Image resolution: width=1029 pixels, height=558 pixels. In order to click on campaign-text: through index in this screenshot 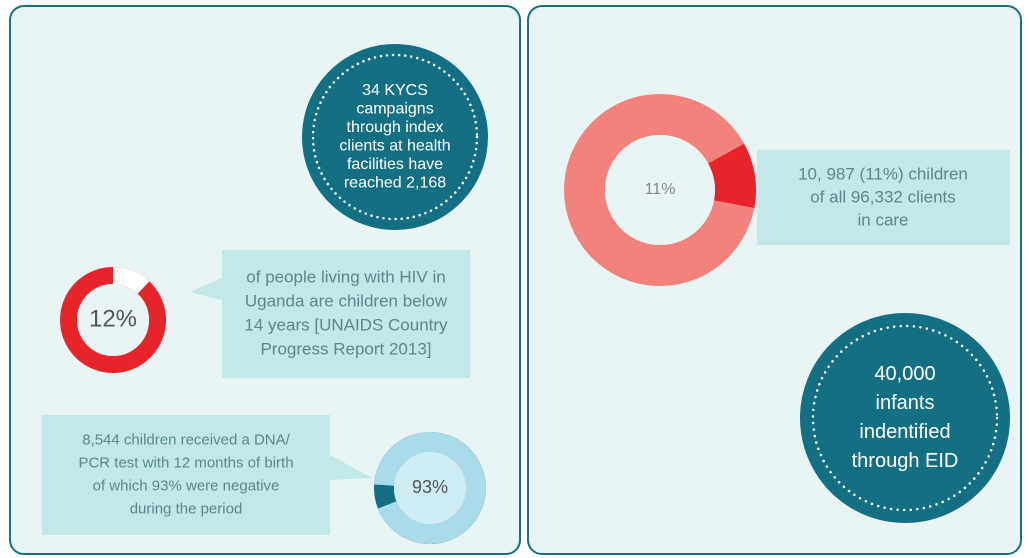, I will do `click(395, 127)`.